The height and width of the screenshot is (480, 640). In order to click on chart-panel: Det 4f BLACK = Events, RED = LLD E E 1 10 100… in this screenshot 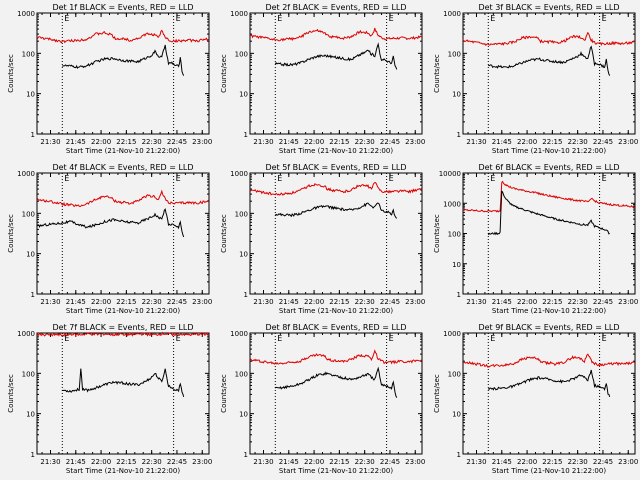, I will do `click(109, 239)`.